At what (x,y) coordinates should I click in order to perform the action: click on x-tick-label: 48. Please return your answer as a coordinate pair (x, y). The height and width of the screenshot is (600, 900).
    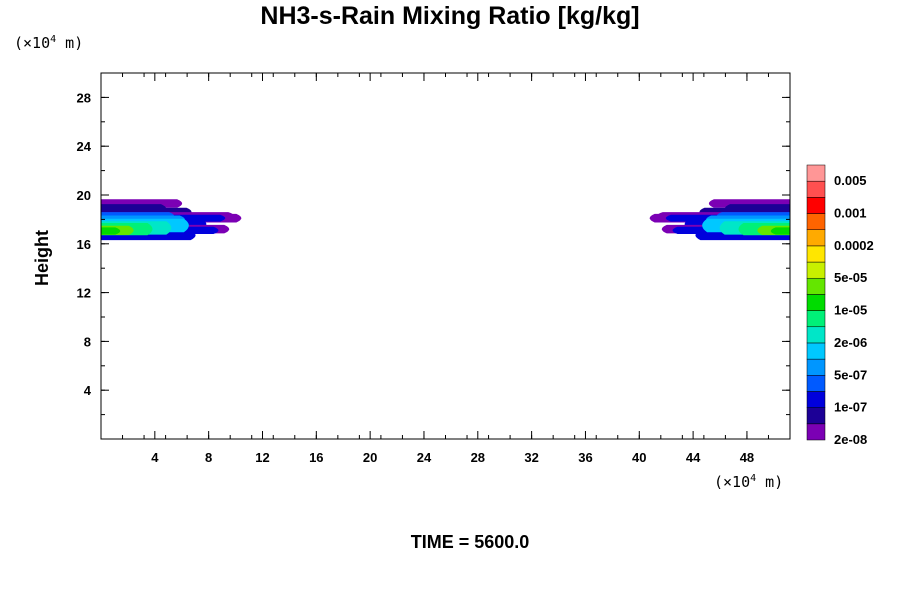
    Looking at the image, I should click on (747, 457).